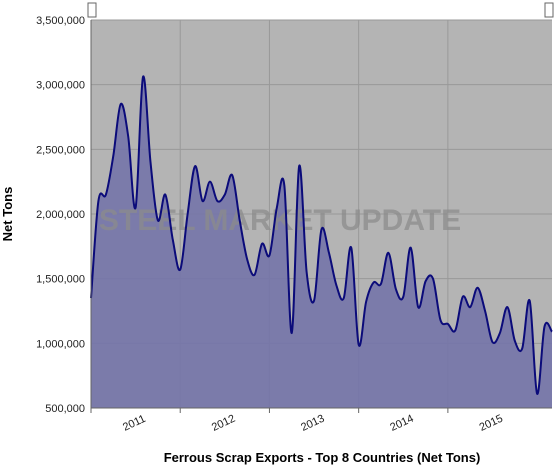 This screenshot has width=560, height=476. I want to click on y-tick-label: 500,000, so click(65, 409).